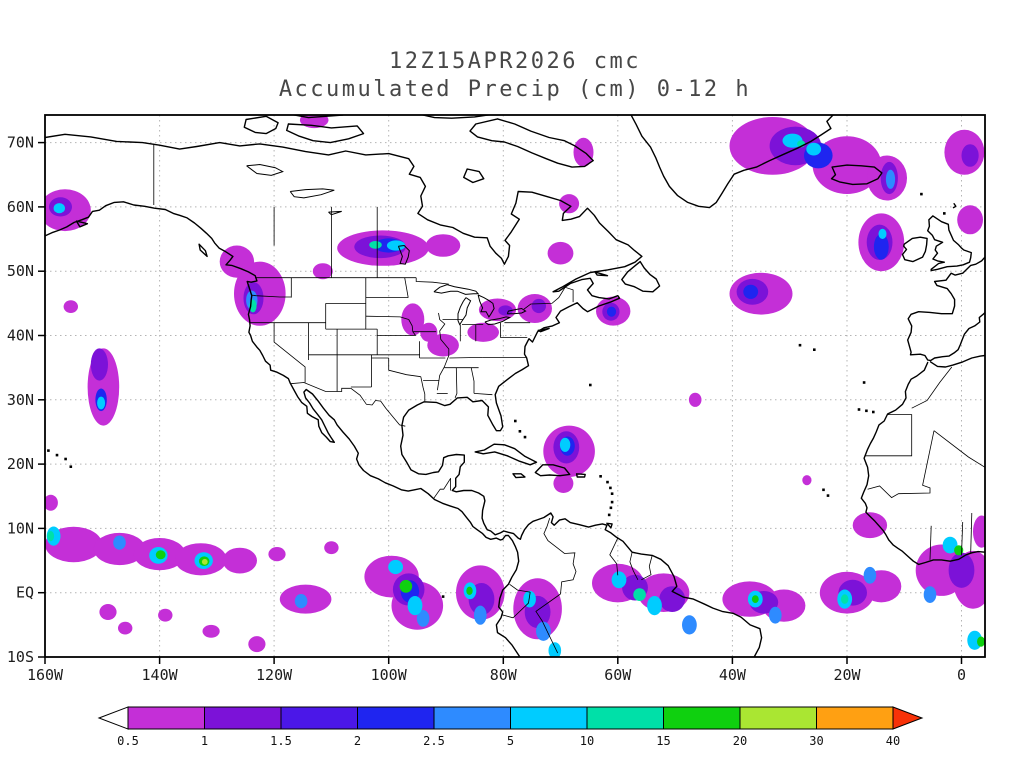 Image resolution: width=1024 pixels, height=768 pixels. Describe the element at coordinates (357, 741) in the screenshot. I see `colorbar-label: 2` at that location.